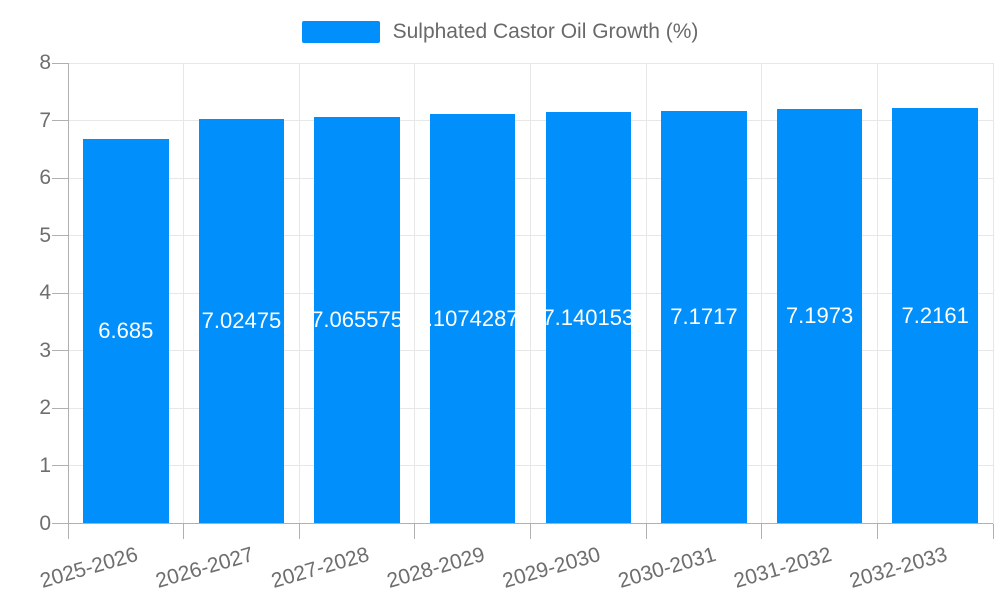  Describe the element at coordinates (45, 235) in the screenshot. I see `y-axis-label: 5` at that location.